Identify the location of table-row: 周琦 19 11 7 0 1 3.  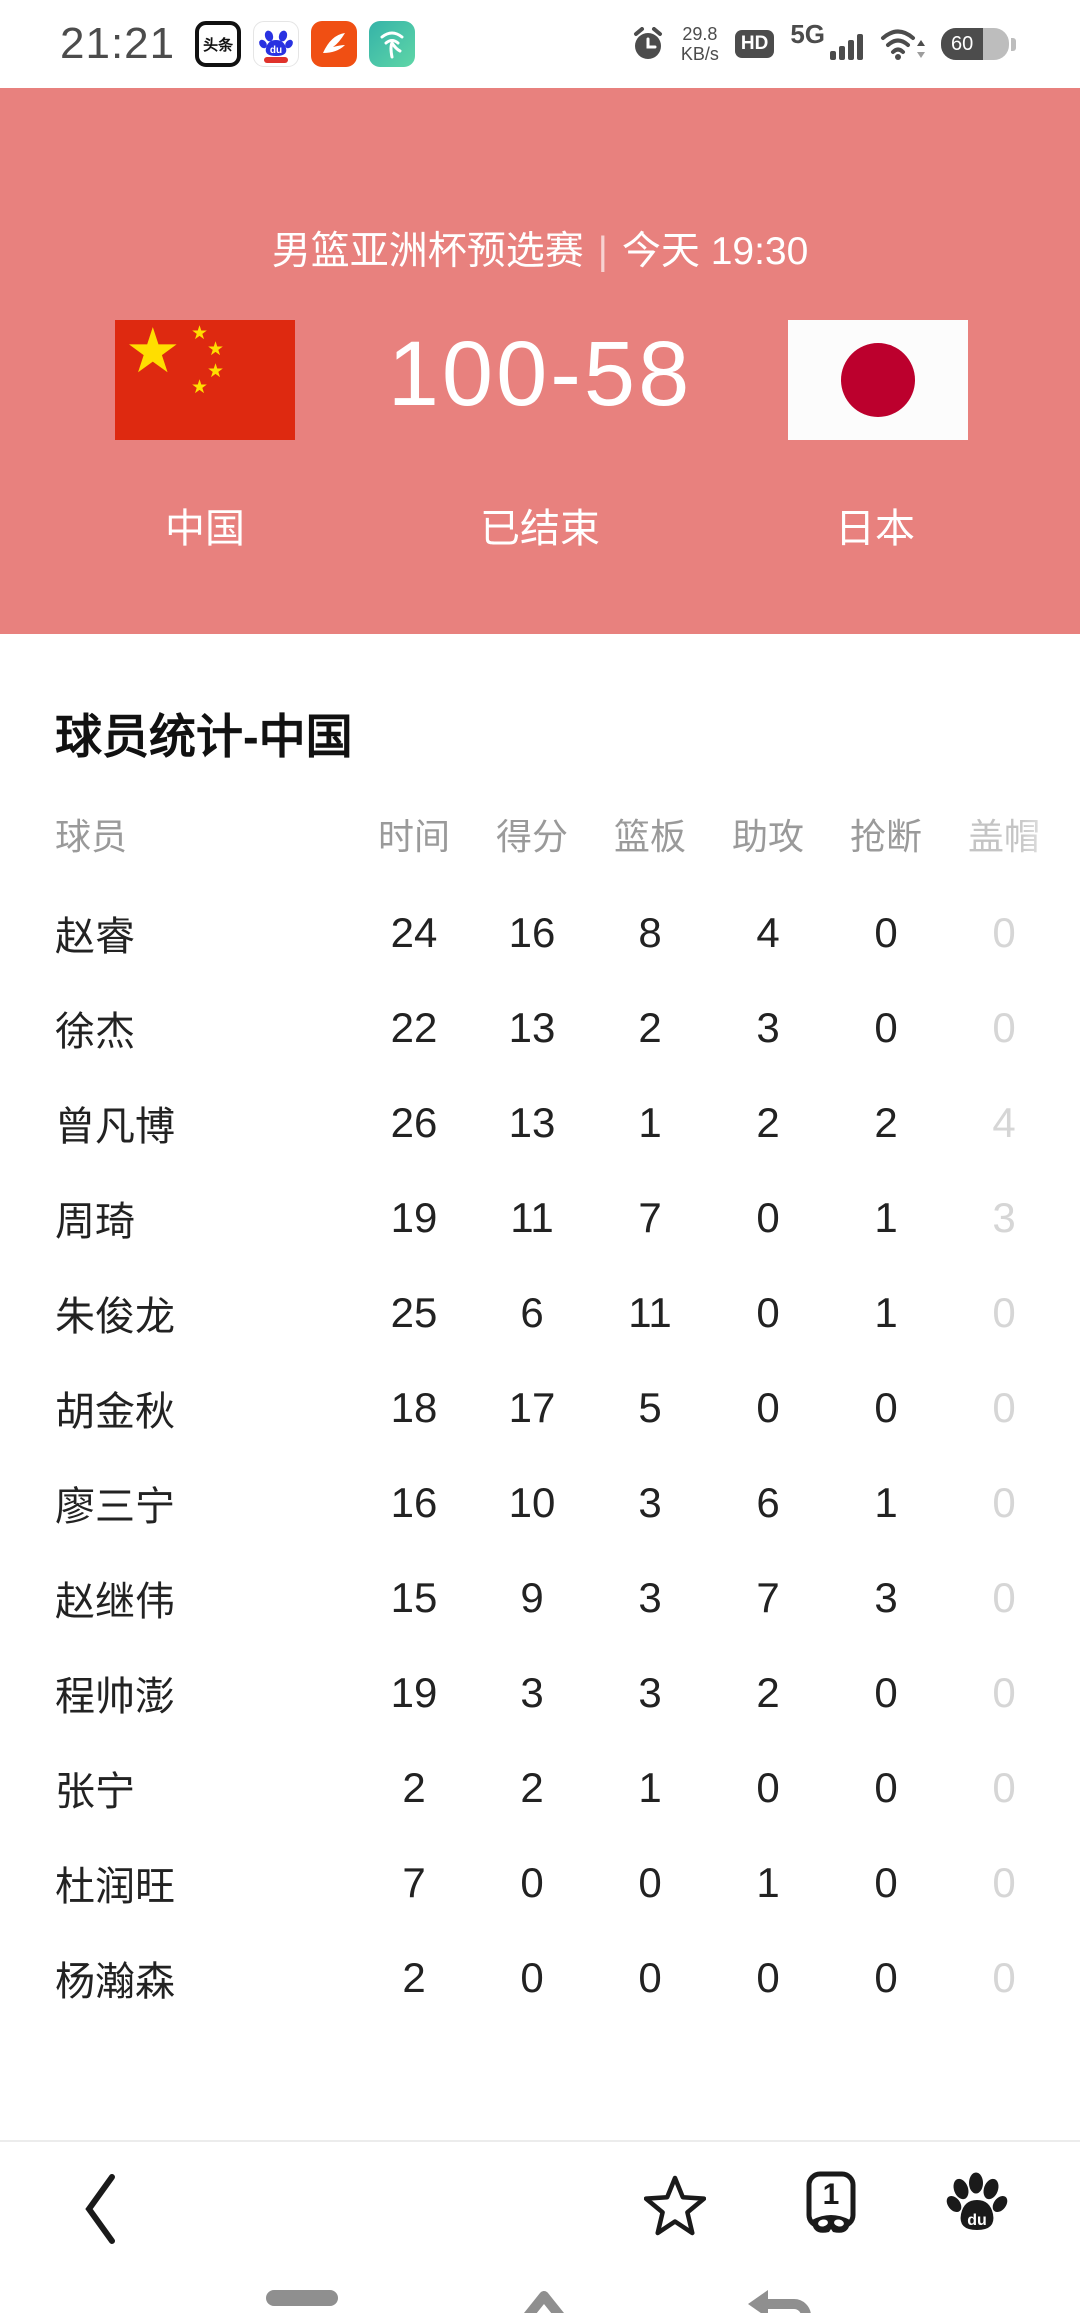
(540, 1217).